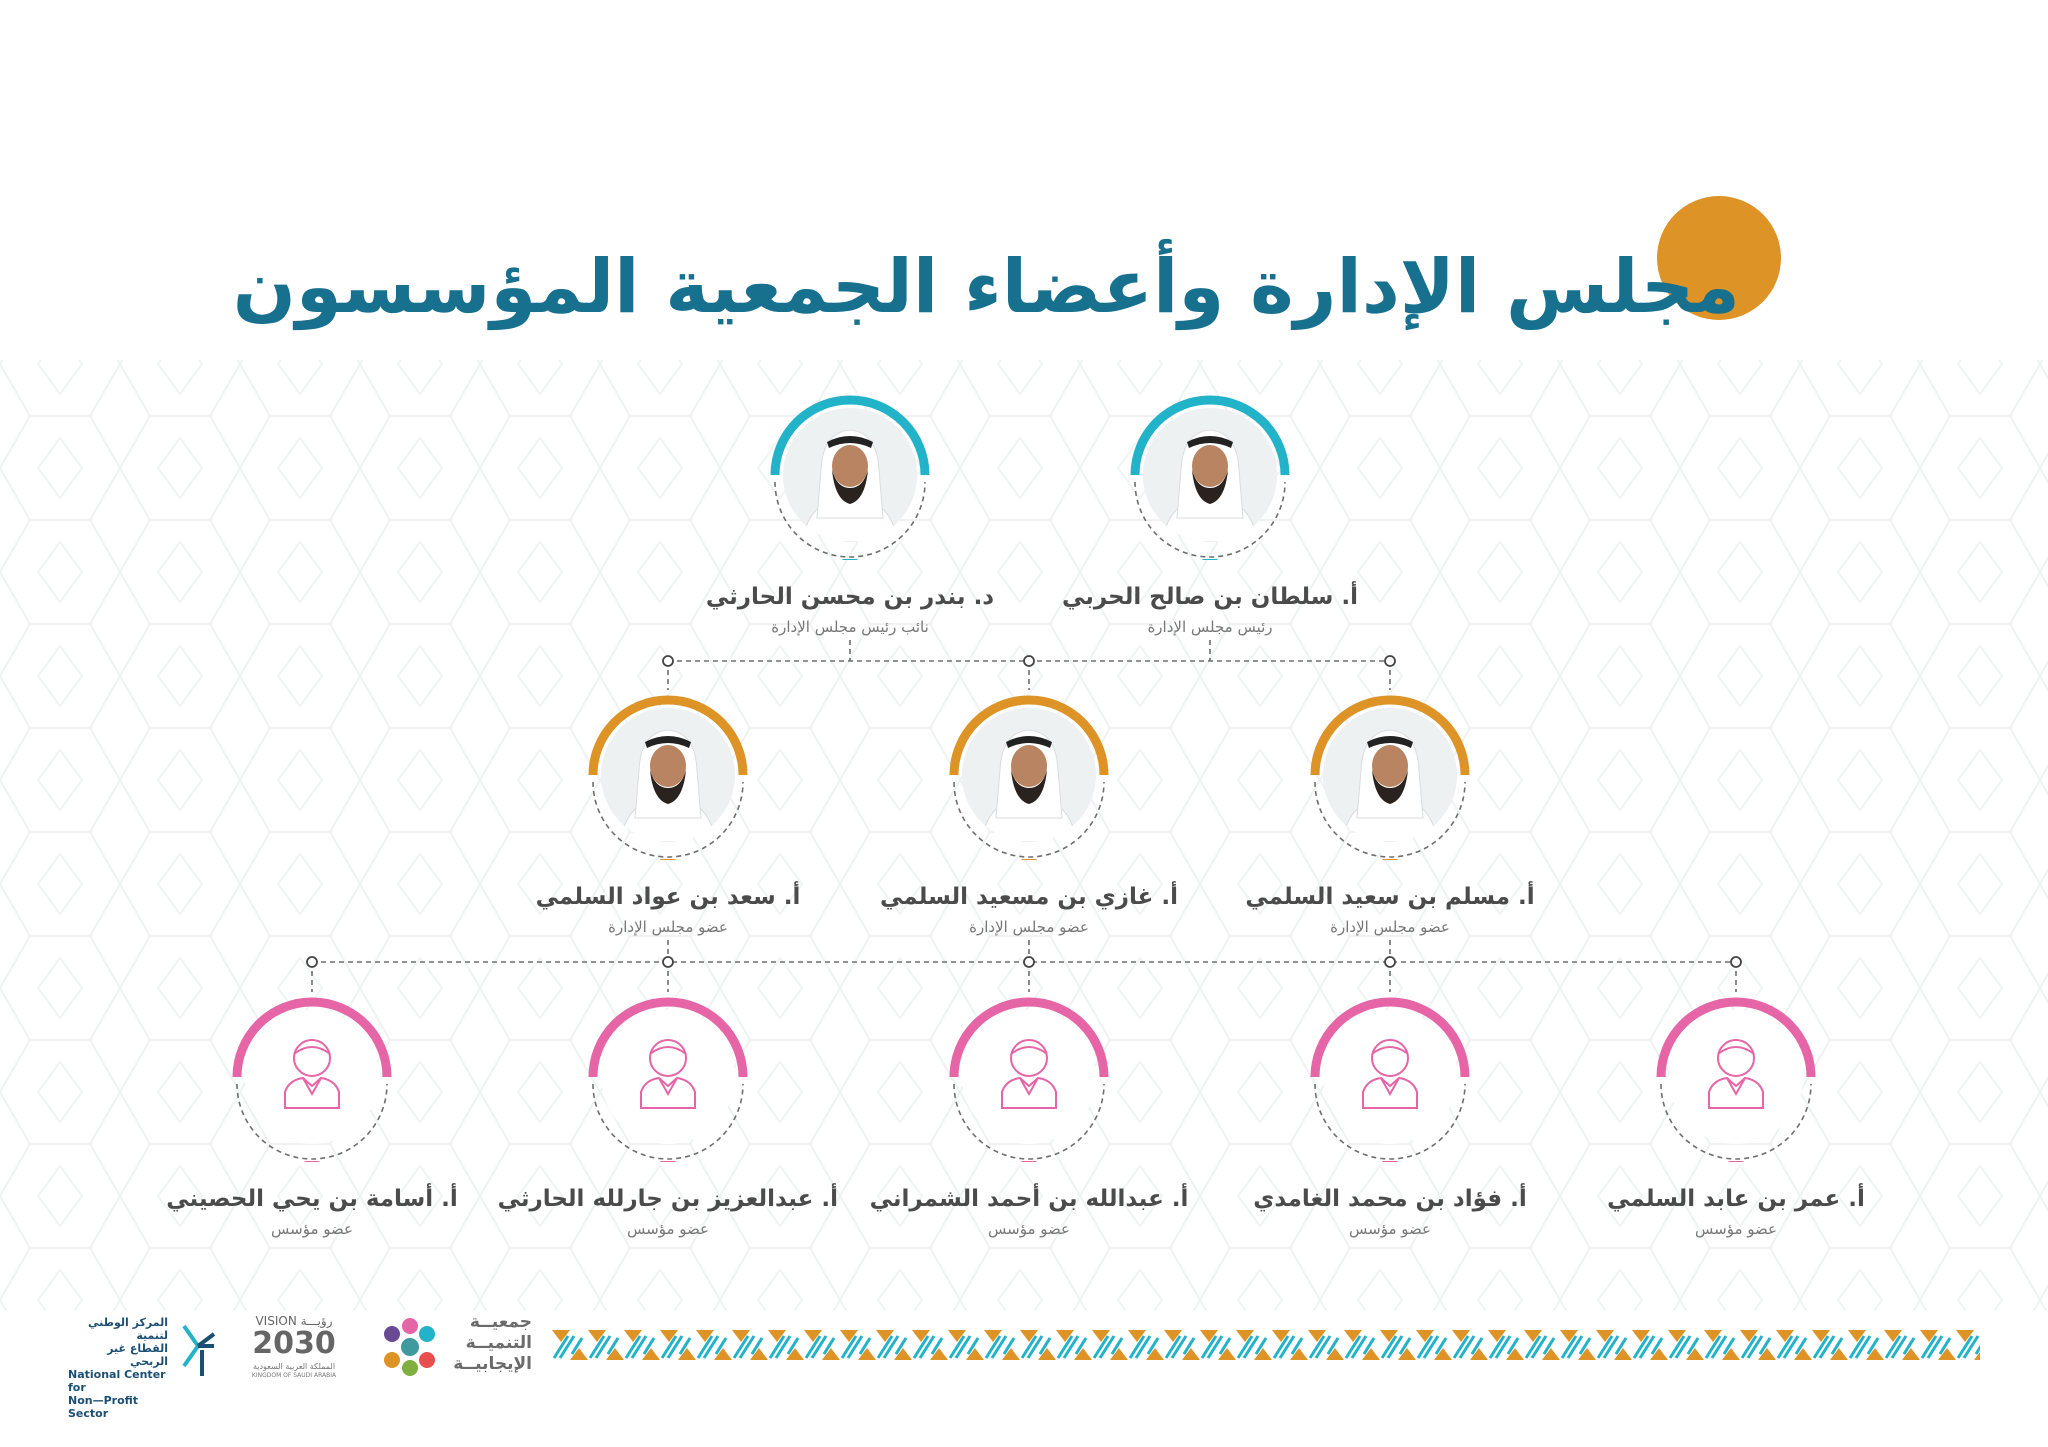 The height and width of the screenshot is (1447, 2048). I want to click on positive-dev-line1: جمعيــة, so click(500, 1322).